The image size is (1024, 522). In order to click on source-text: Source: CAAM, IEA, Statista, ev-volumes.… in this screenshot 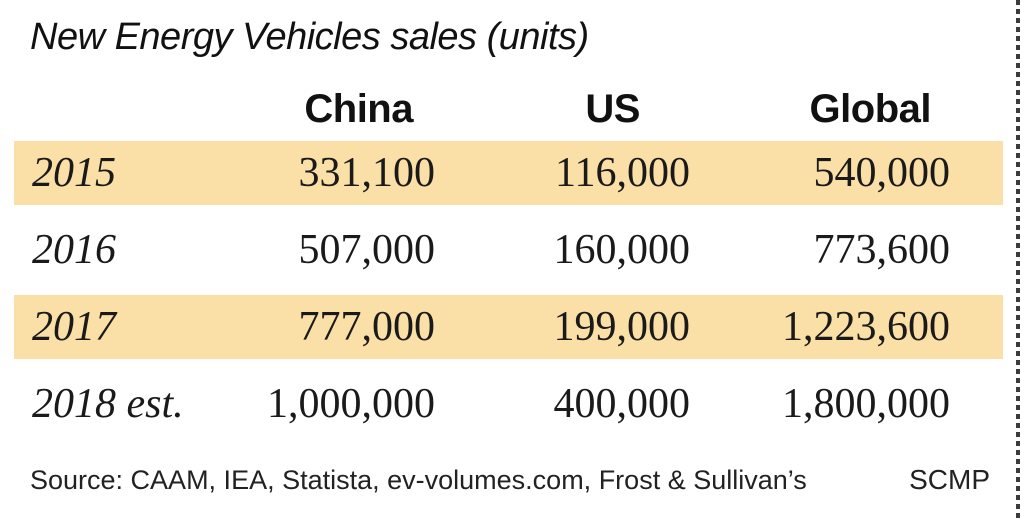, I will do `click(418, 480)`.